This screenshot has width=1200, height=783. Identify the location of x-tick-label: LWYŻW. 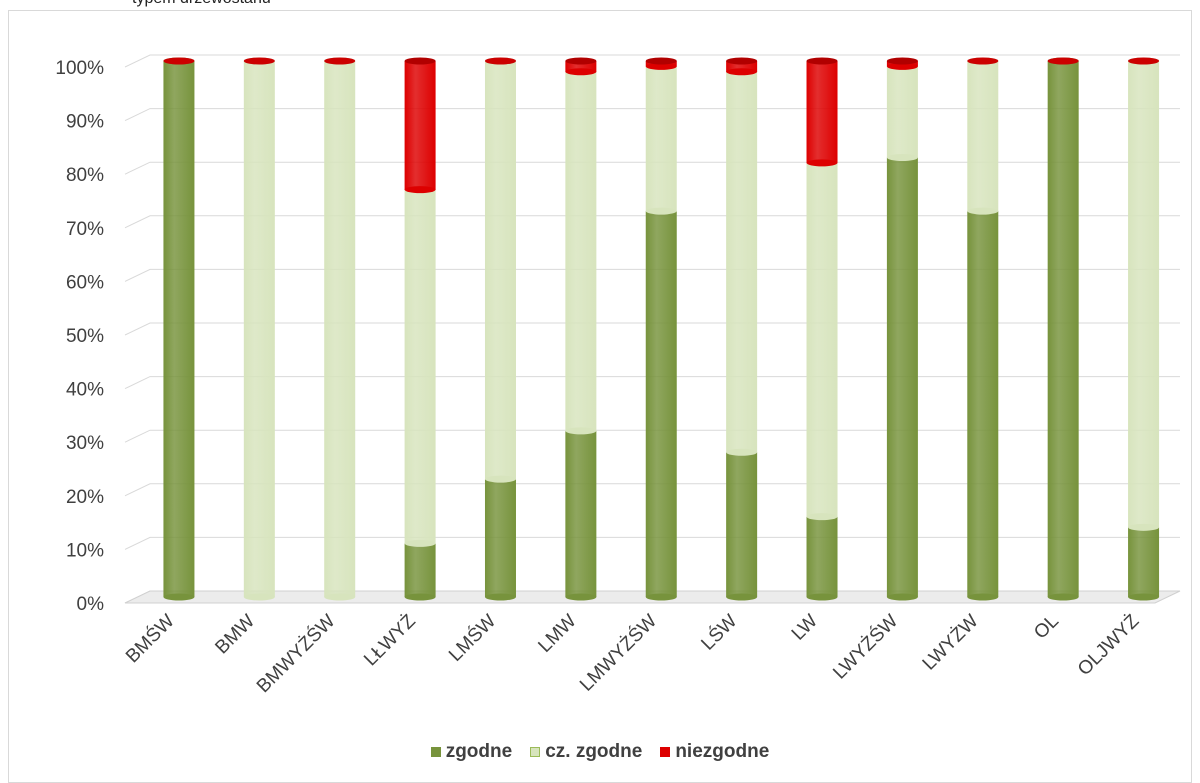
(951, 643).